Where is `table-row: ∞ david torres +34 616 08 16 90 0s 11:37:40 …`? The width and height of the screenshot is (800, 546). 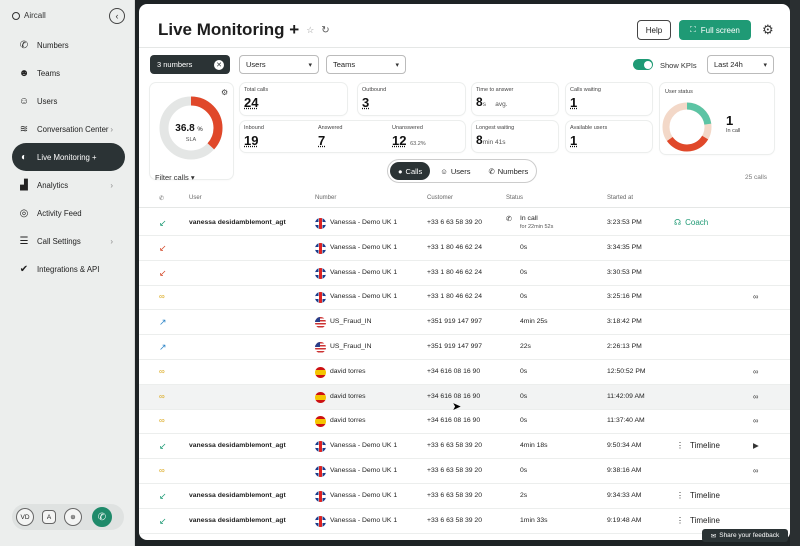 table-row: ∞ david torres +34 616 08 16 90 0s 11:37:40 … is located at coordinates (464, 422).